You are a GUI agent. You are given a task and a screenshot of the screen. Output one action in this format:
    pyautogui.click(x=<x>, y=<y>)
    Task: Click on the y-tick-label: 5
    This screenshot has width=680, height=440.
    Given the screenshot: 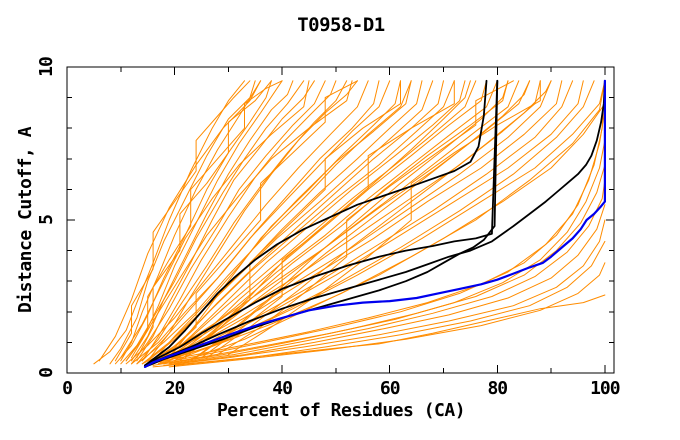 What is the action you would take?
    pyautogui.click(x=46, y=220)
    